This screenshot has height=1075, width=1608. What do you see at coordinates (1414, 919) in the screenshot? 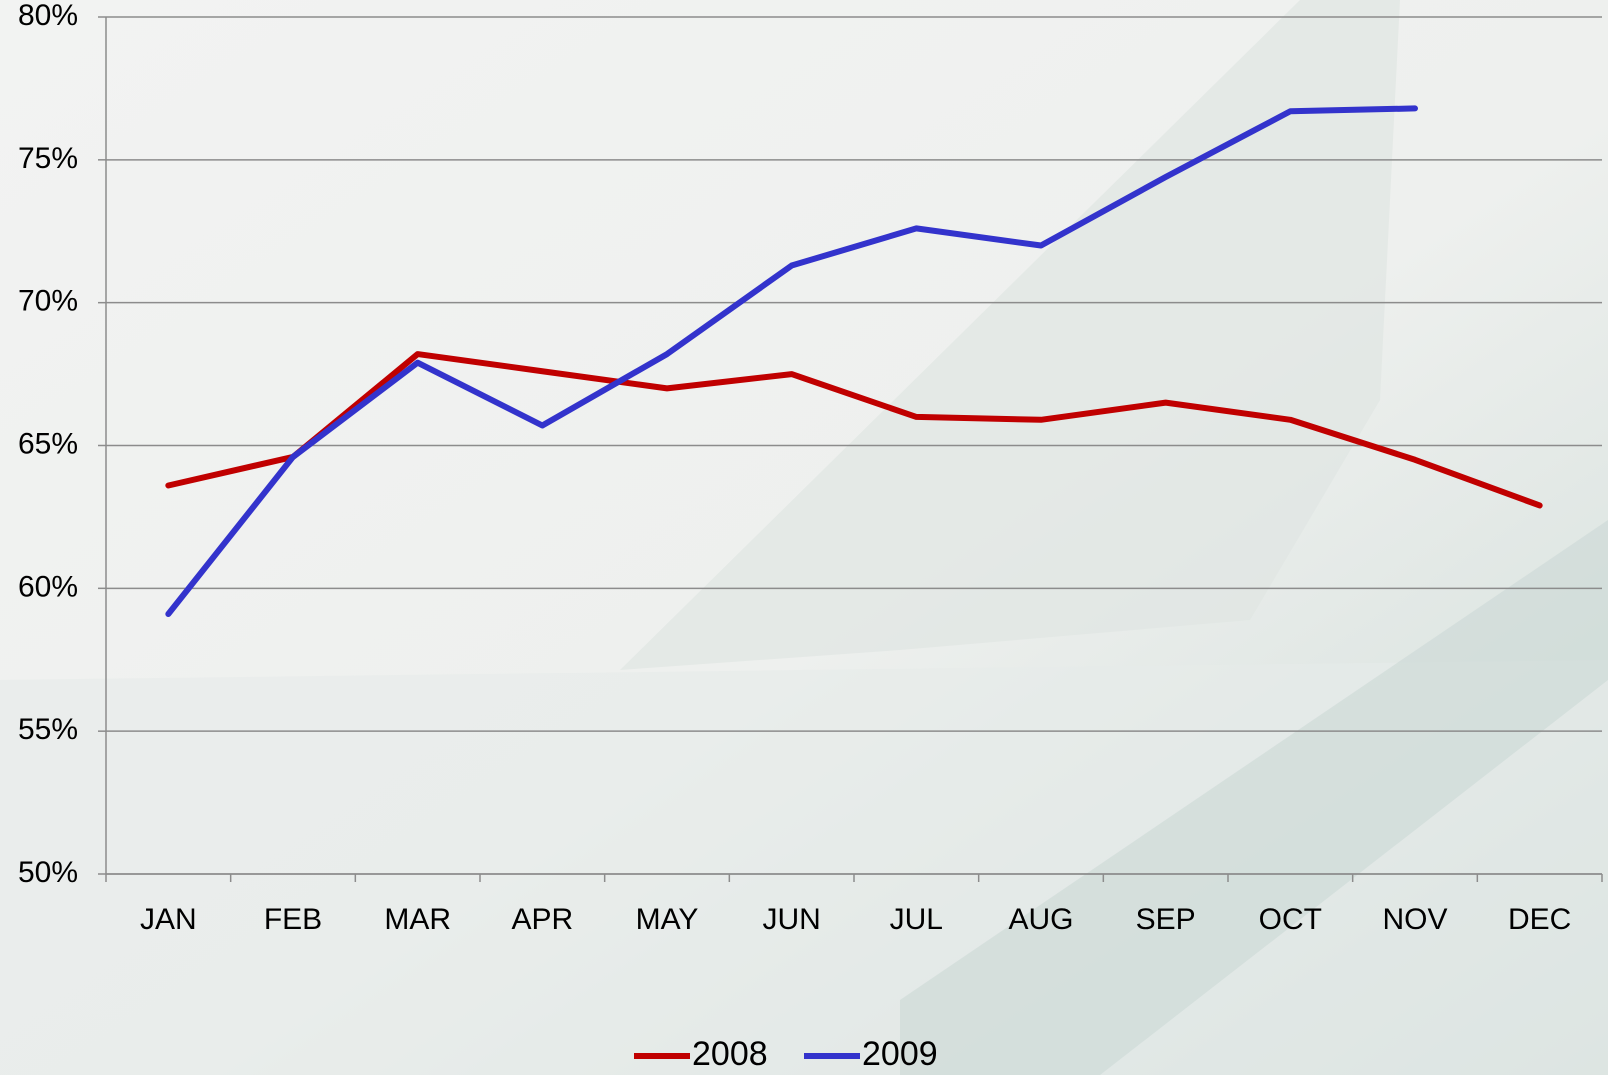
I see `x-tick-label: NOV` at bounding box center [1414, 919].